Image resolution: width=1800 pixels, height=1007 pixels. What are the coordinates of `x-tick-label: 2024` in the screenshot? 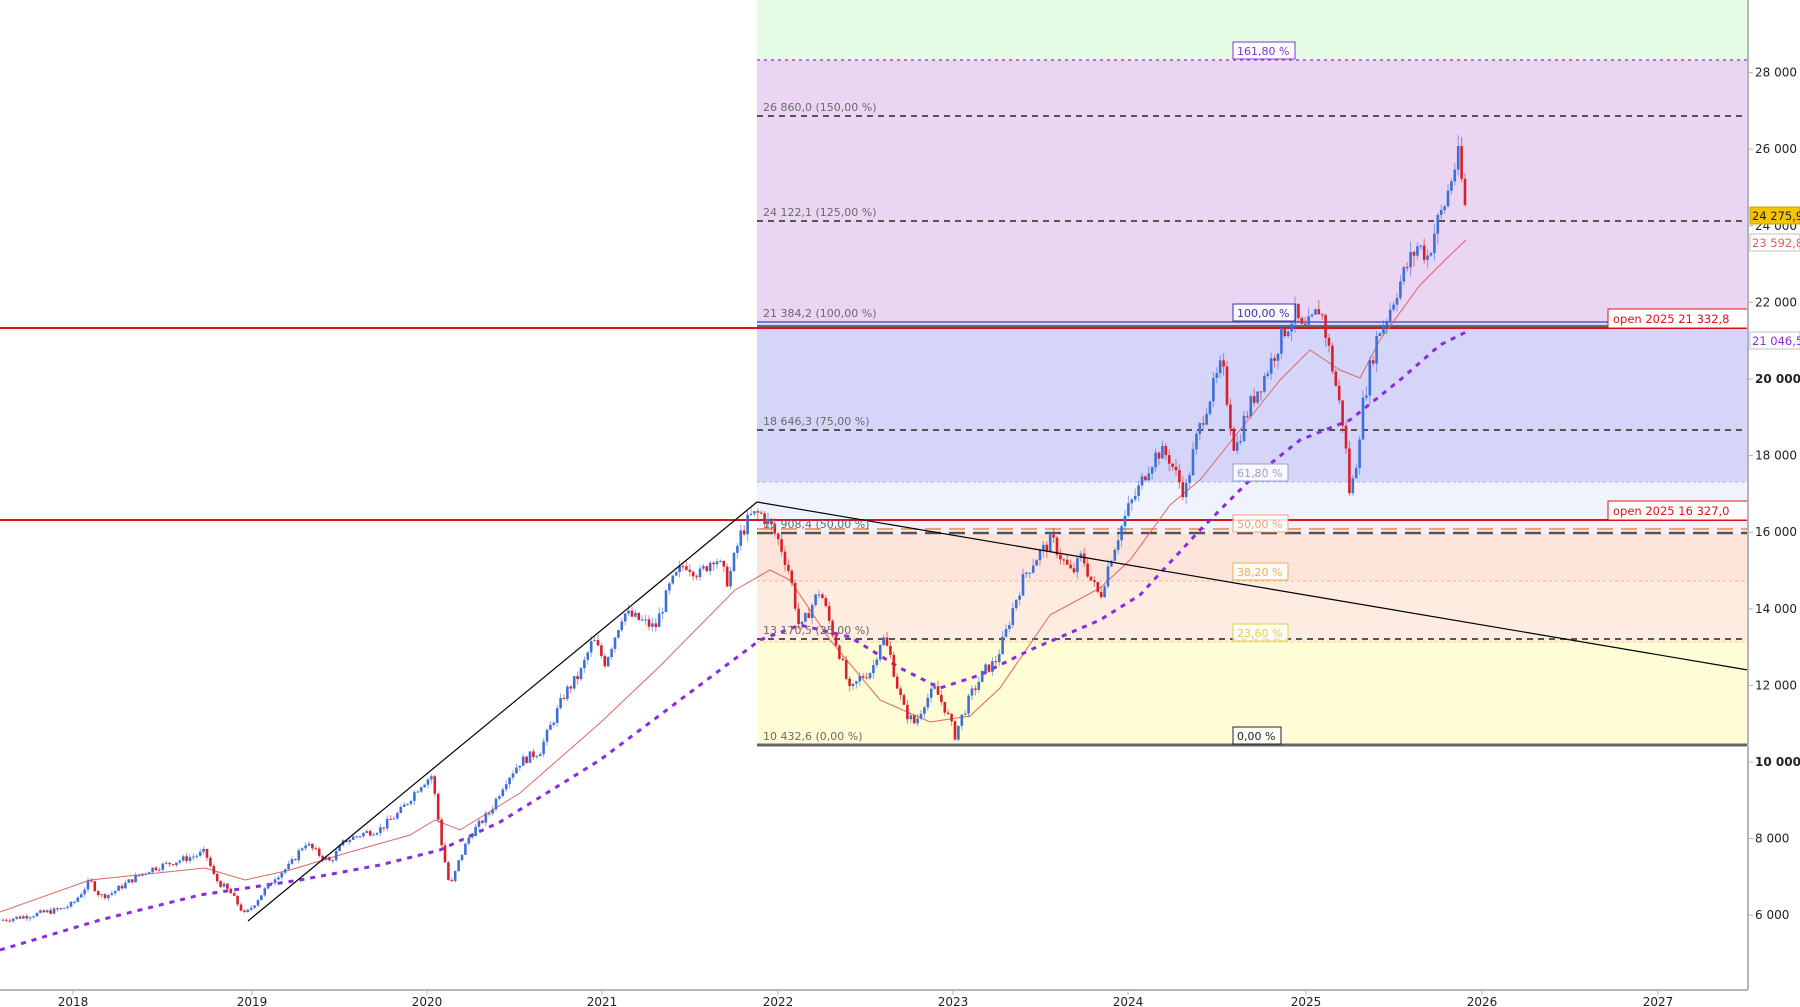 It's located at (1128, 1001).